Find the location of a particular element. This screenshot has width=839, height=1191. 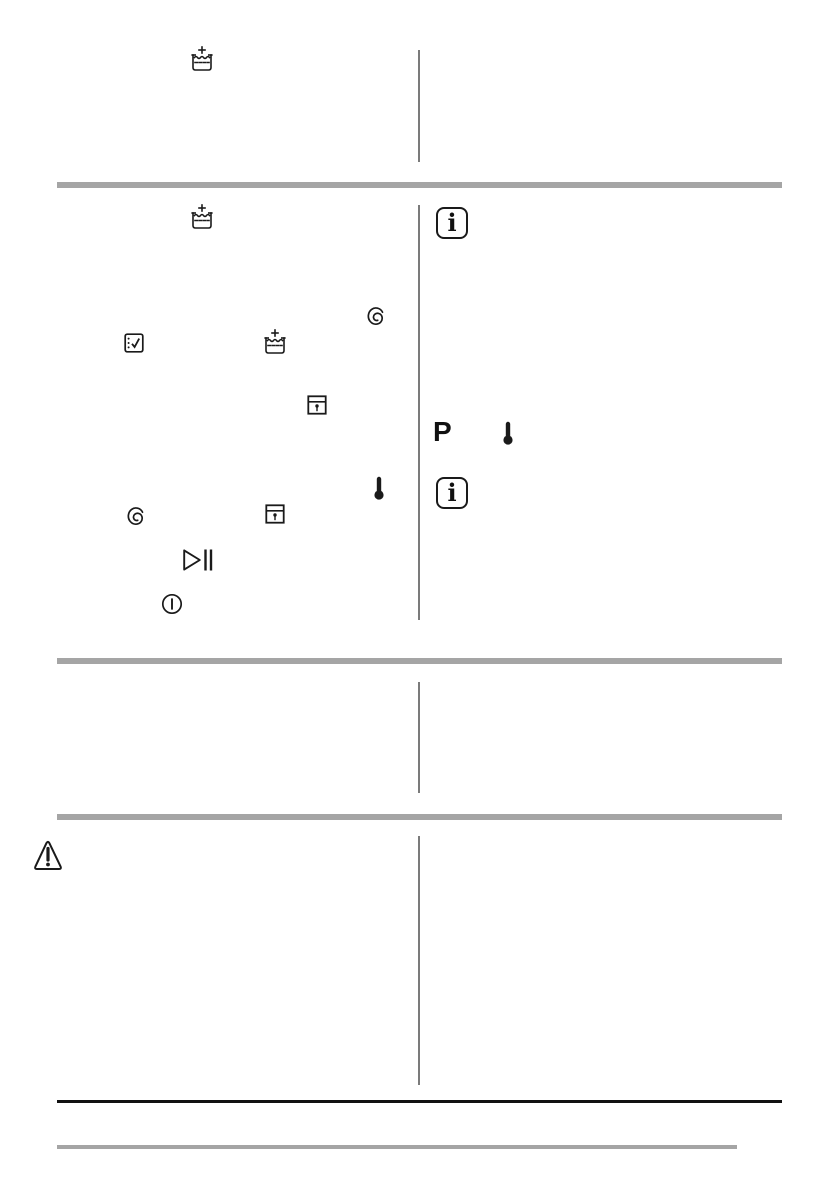

column-divider-section3 is located at coordinates (419, 737).